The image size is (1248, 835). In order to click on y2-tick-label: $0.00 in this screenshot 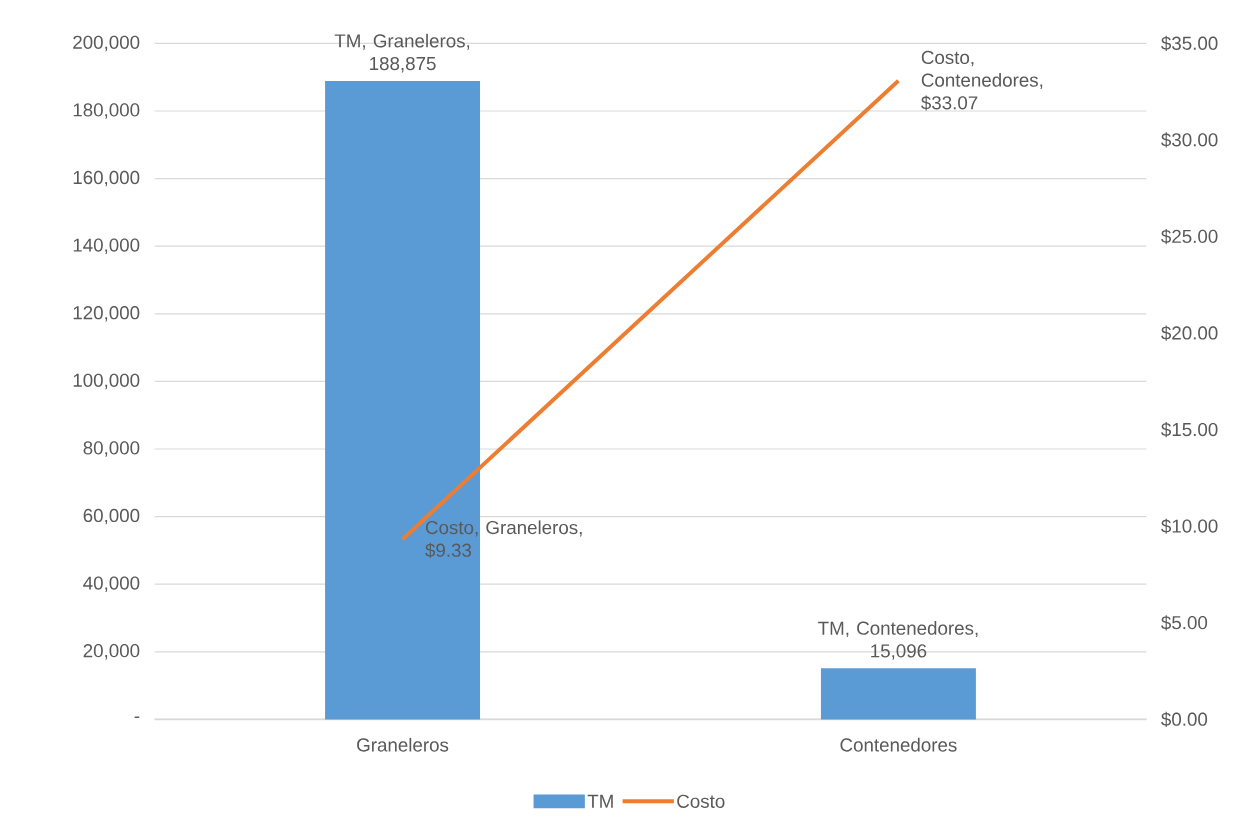, I will do `click(1184, 719)`.